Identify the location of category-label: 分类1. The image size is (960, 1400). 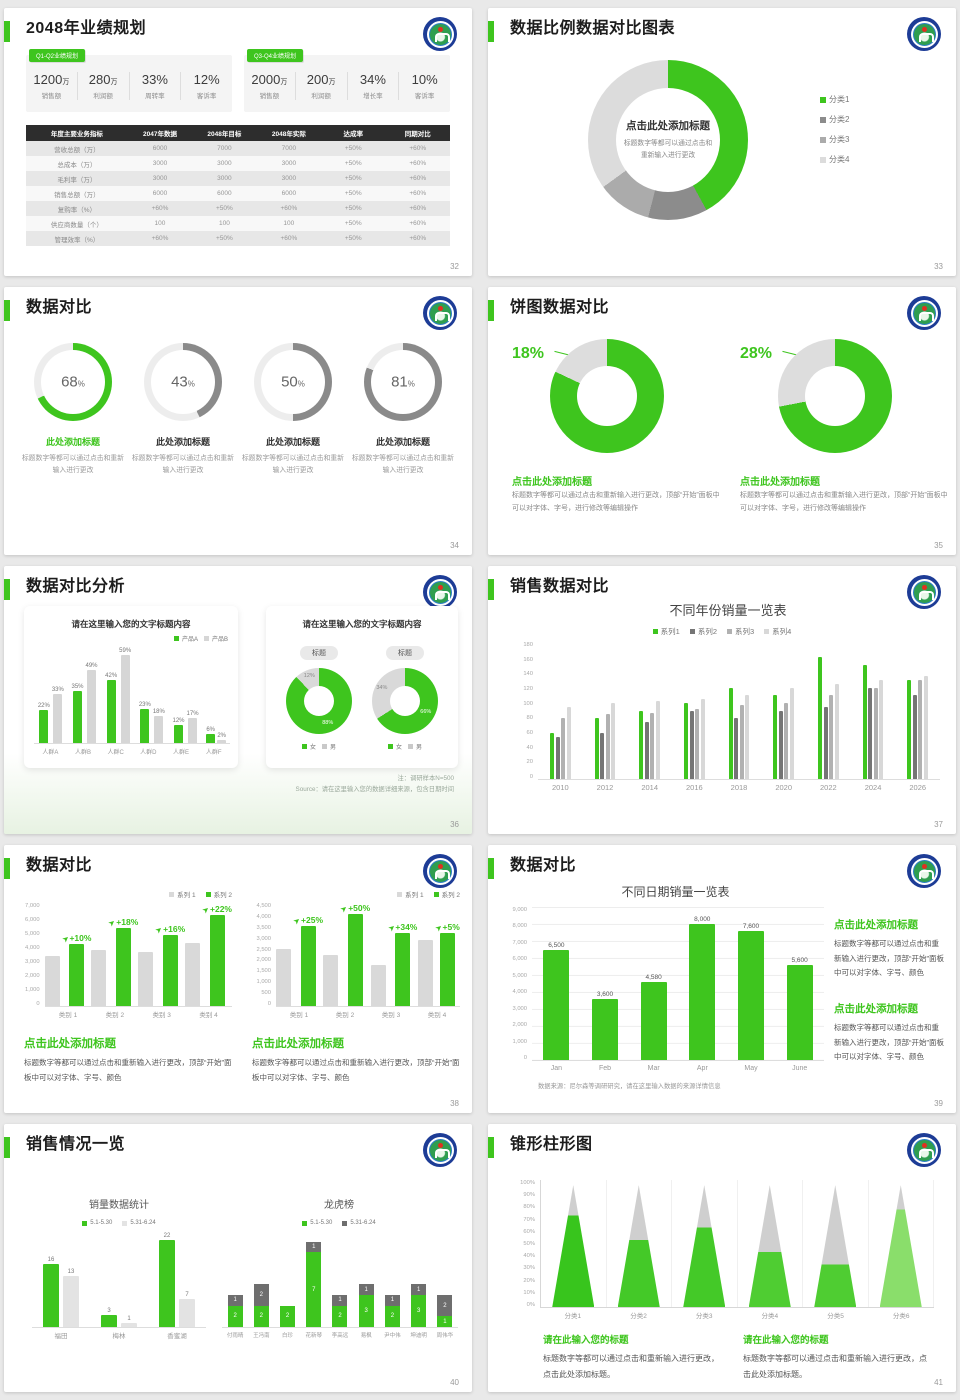
(573, 1316).